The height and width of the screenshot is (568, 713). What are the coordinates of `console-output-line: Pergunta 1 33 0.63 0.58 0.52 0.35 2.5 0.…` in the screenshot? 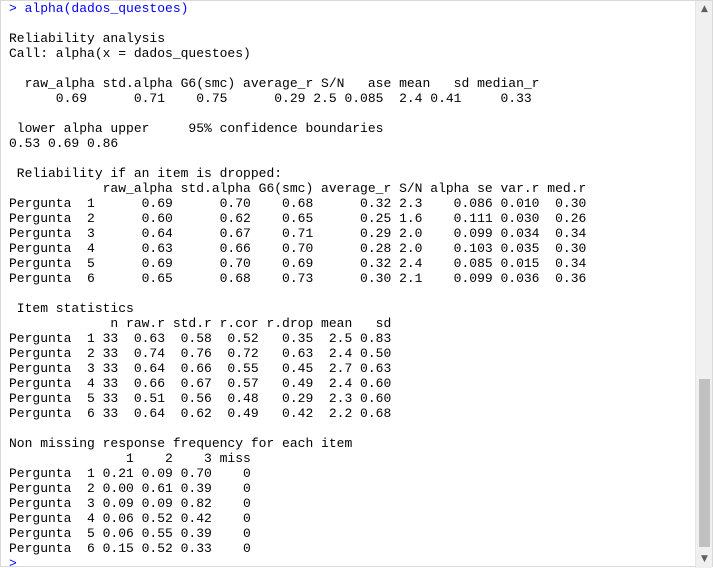 It's located at (200, 338).